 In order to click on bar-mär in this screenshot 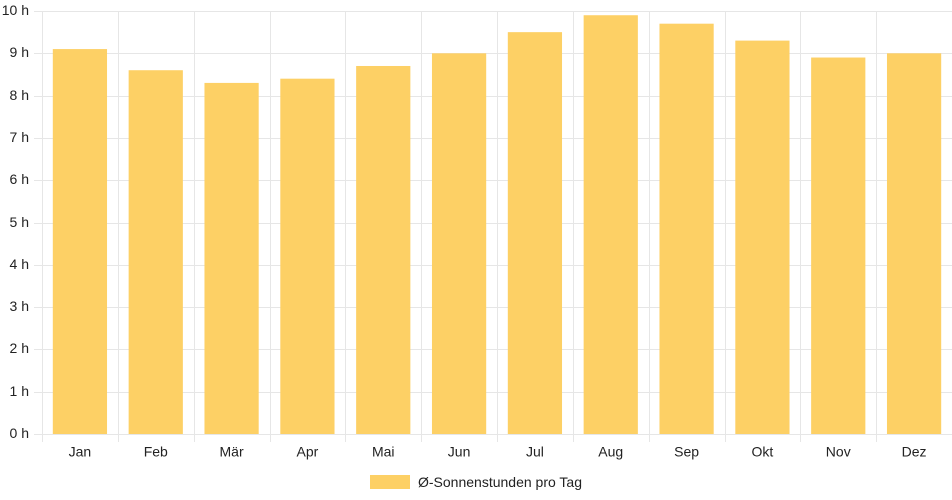, I will do `click(231, 258)`.